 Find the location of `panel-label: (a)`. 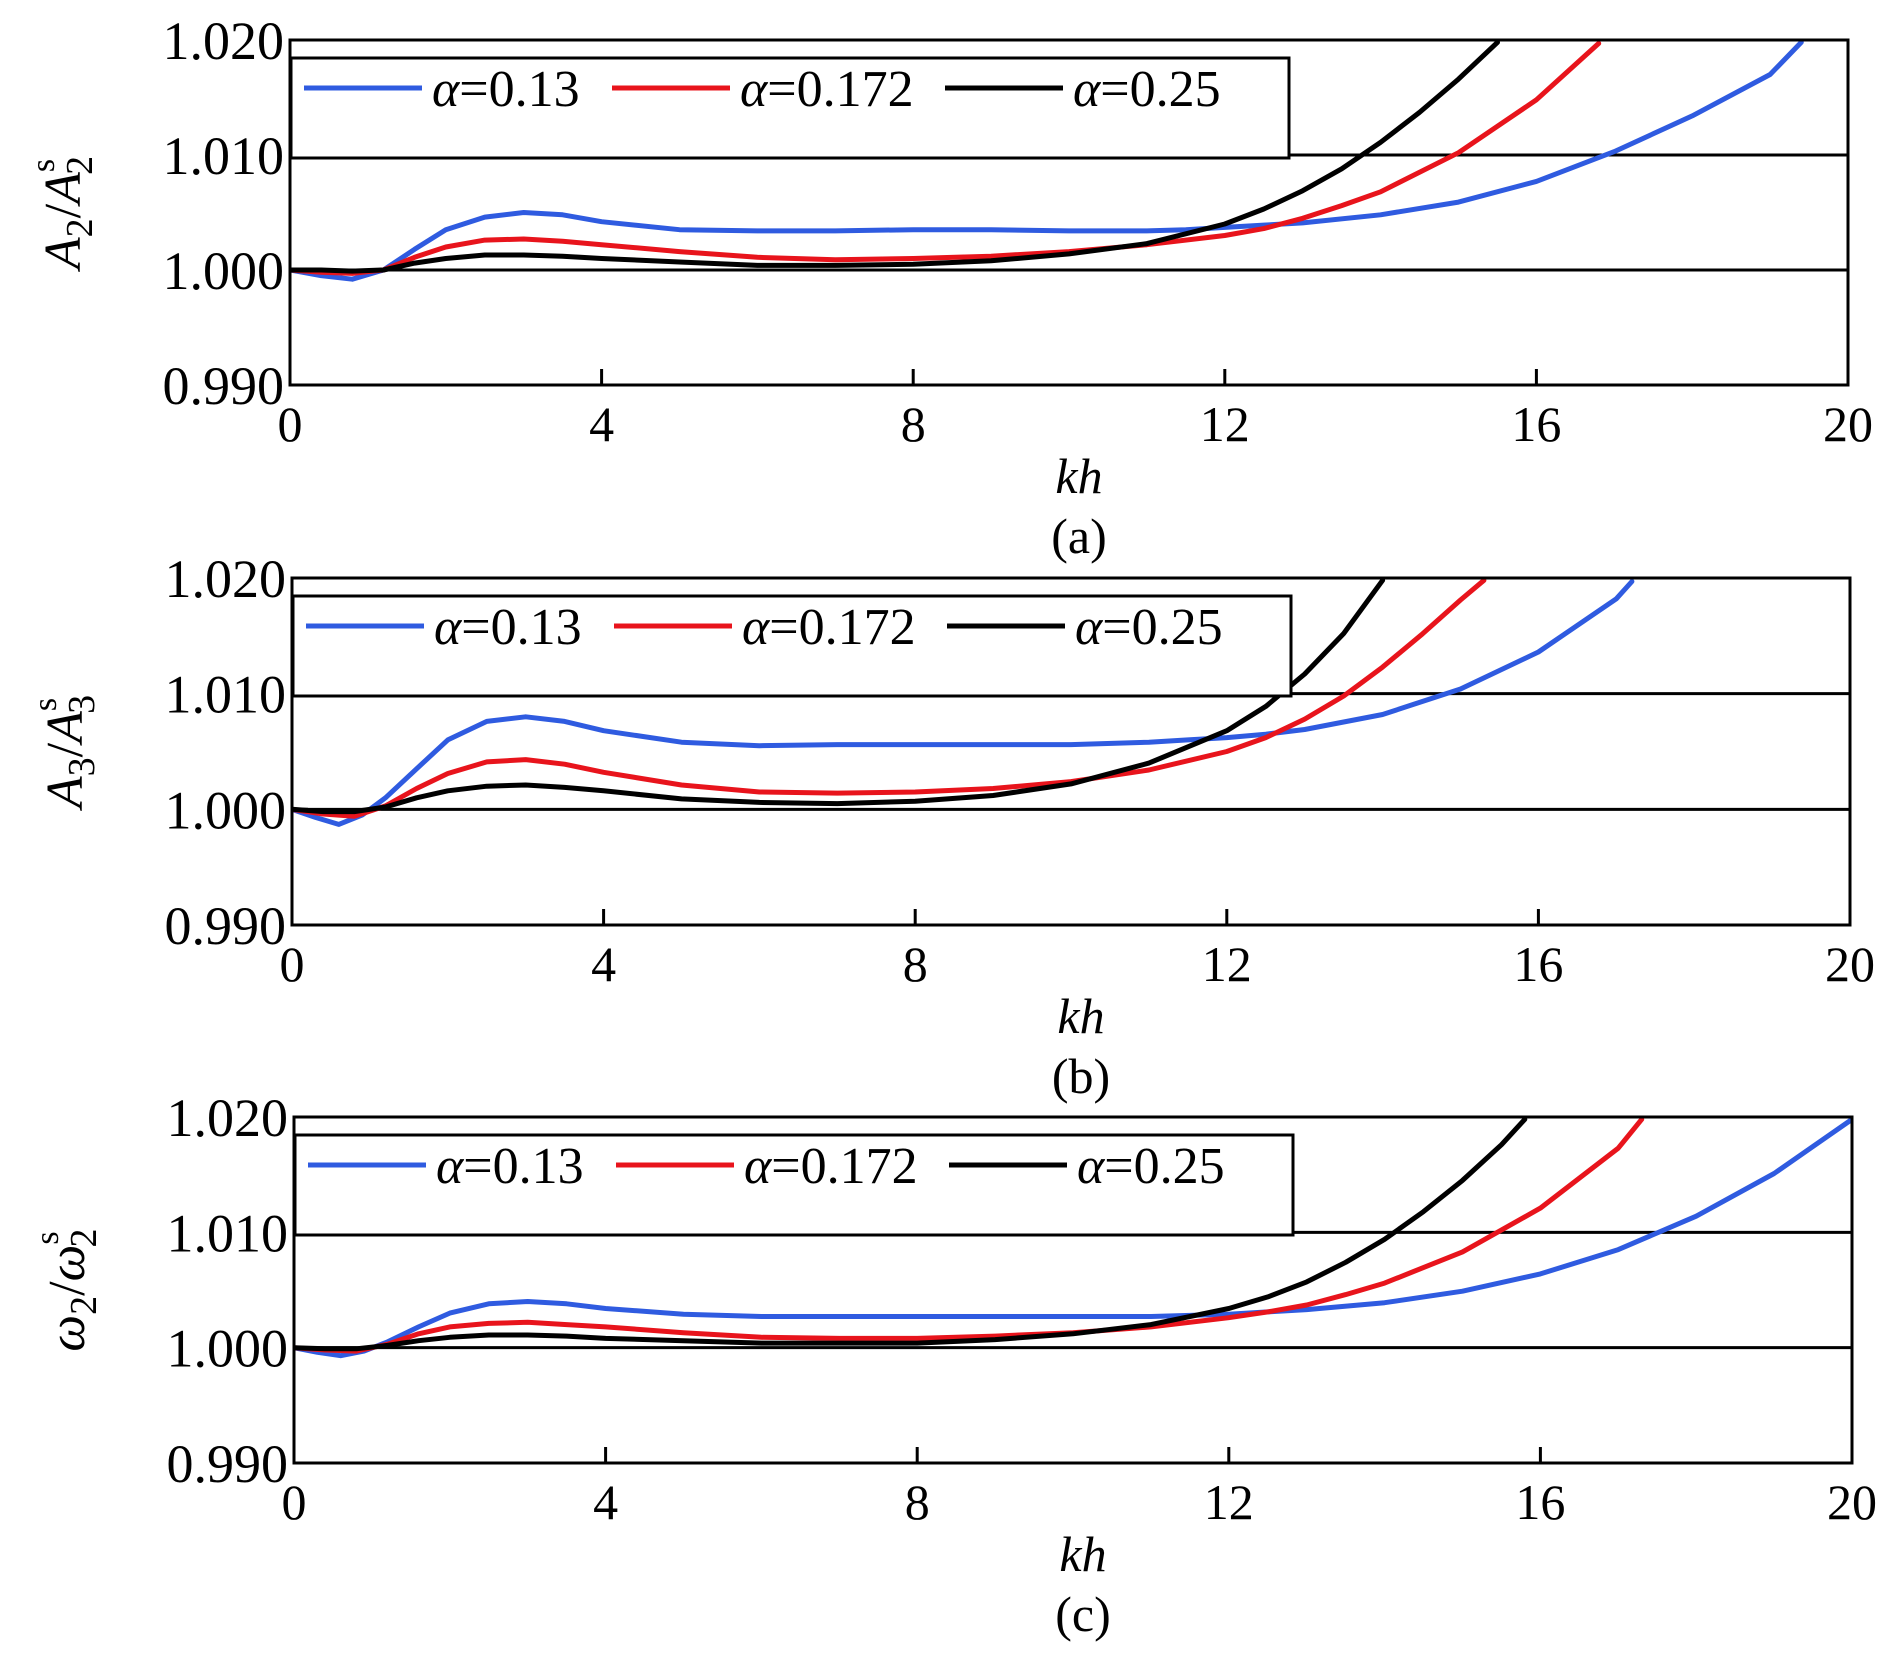

panel-label: (a) is located at coordinates (1079, 536).